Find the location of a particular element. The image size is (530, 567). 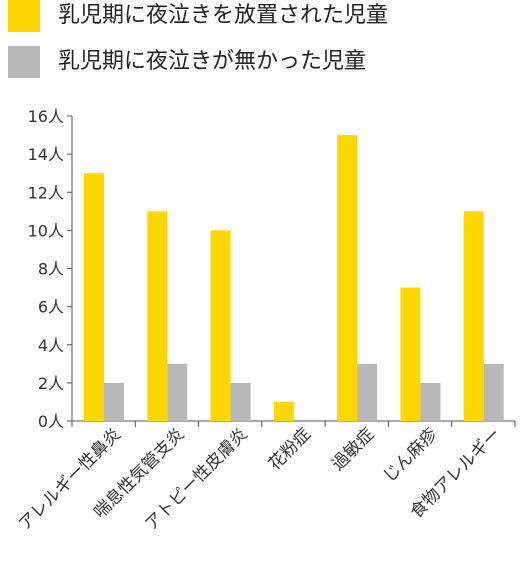

y-tick-label: 16人 is located at coordinates (46, 116).